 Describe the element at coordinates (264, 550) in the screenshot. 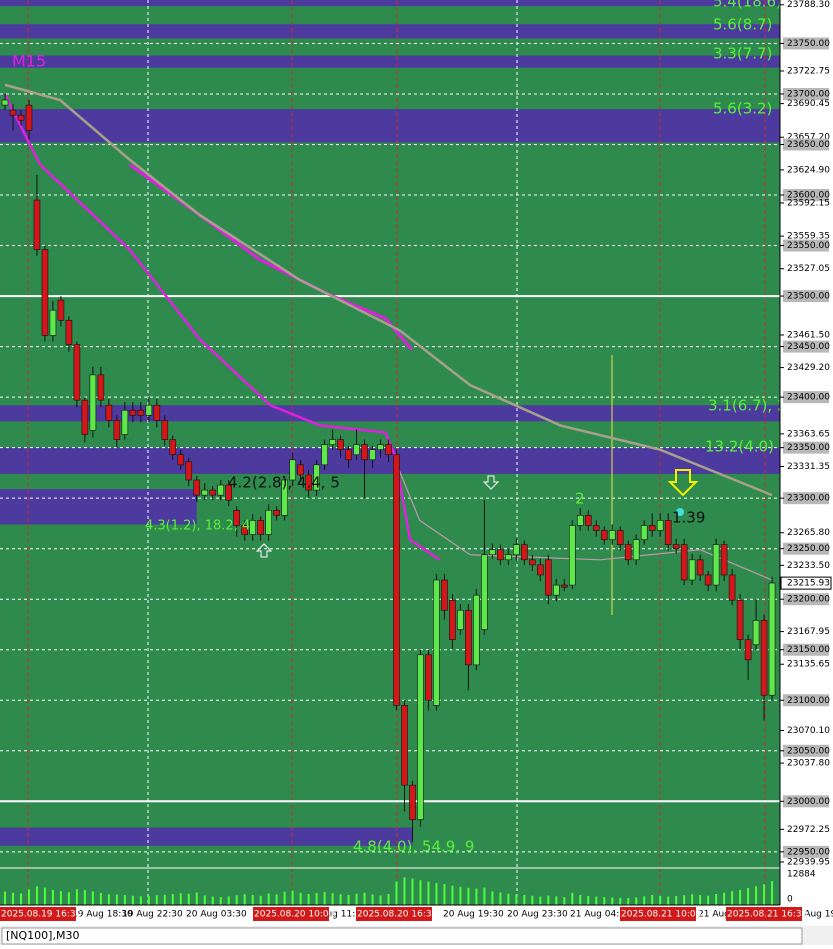

I see `up-arrow-marker` at that location.